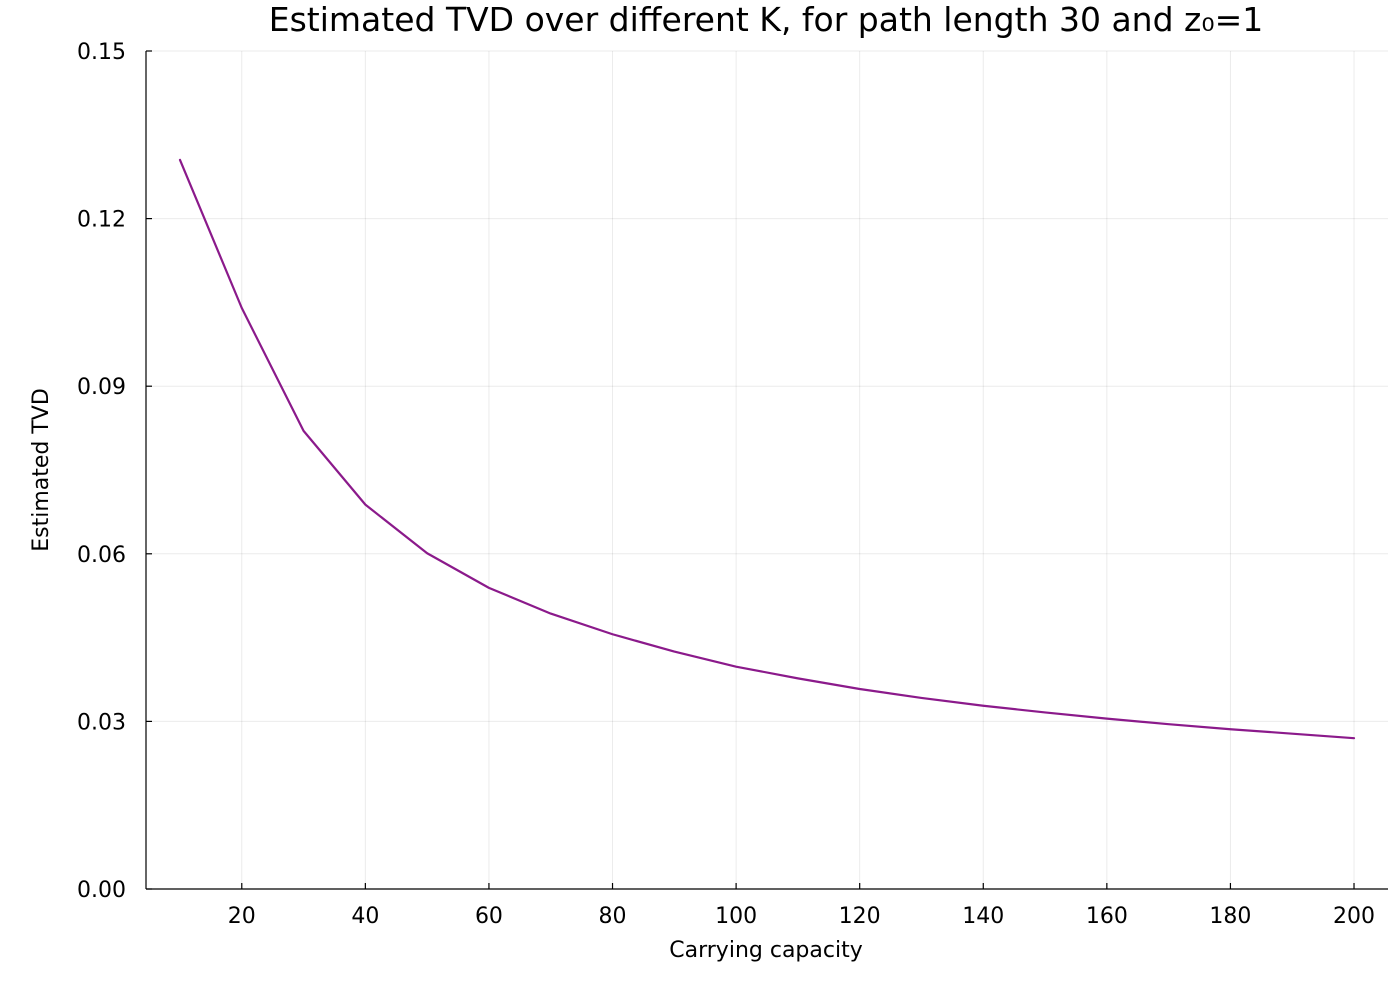  What do you see at coordinates (101, 722) in the screenshot?
I see `y-tick-label: 0.03` at bounding box center [101, 722].